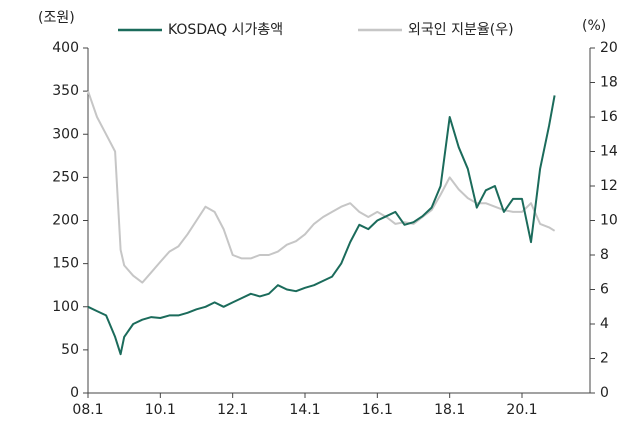 The image size is (632, 426). I want to click on y2-tick-label: 0, so click(604, 393).